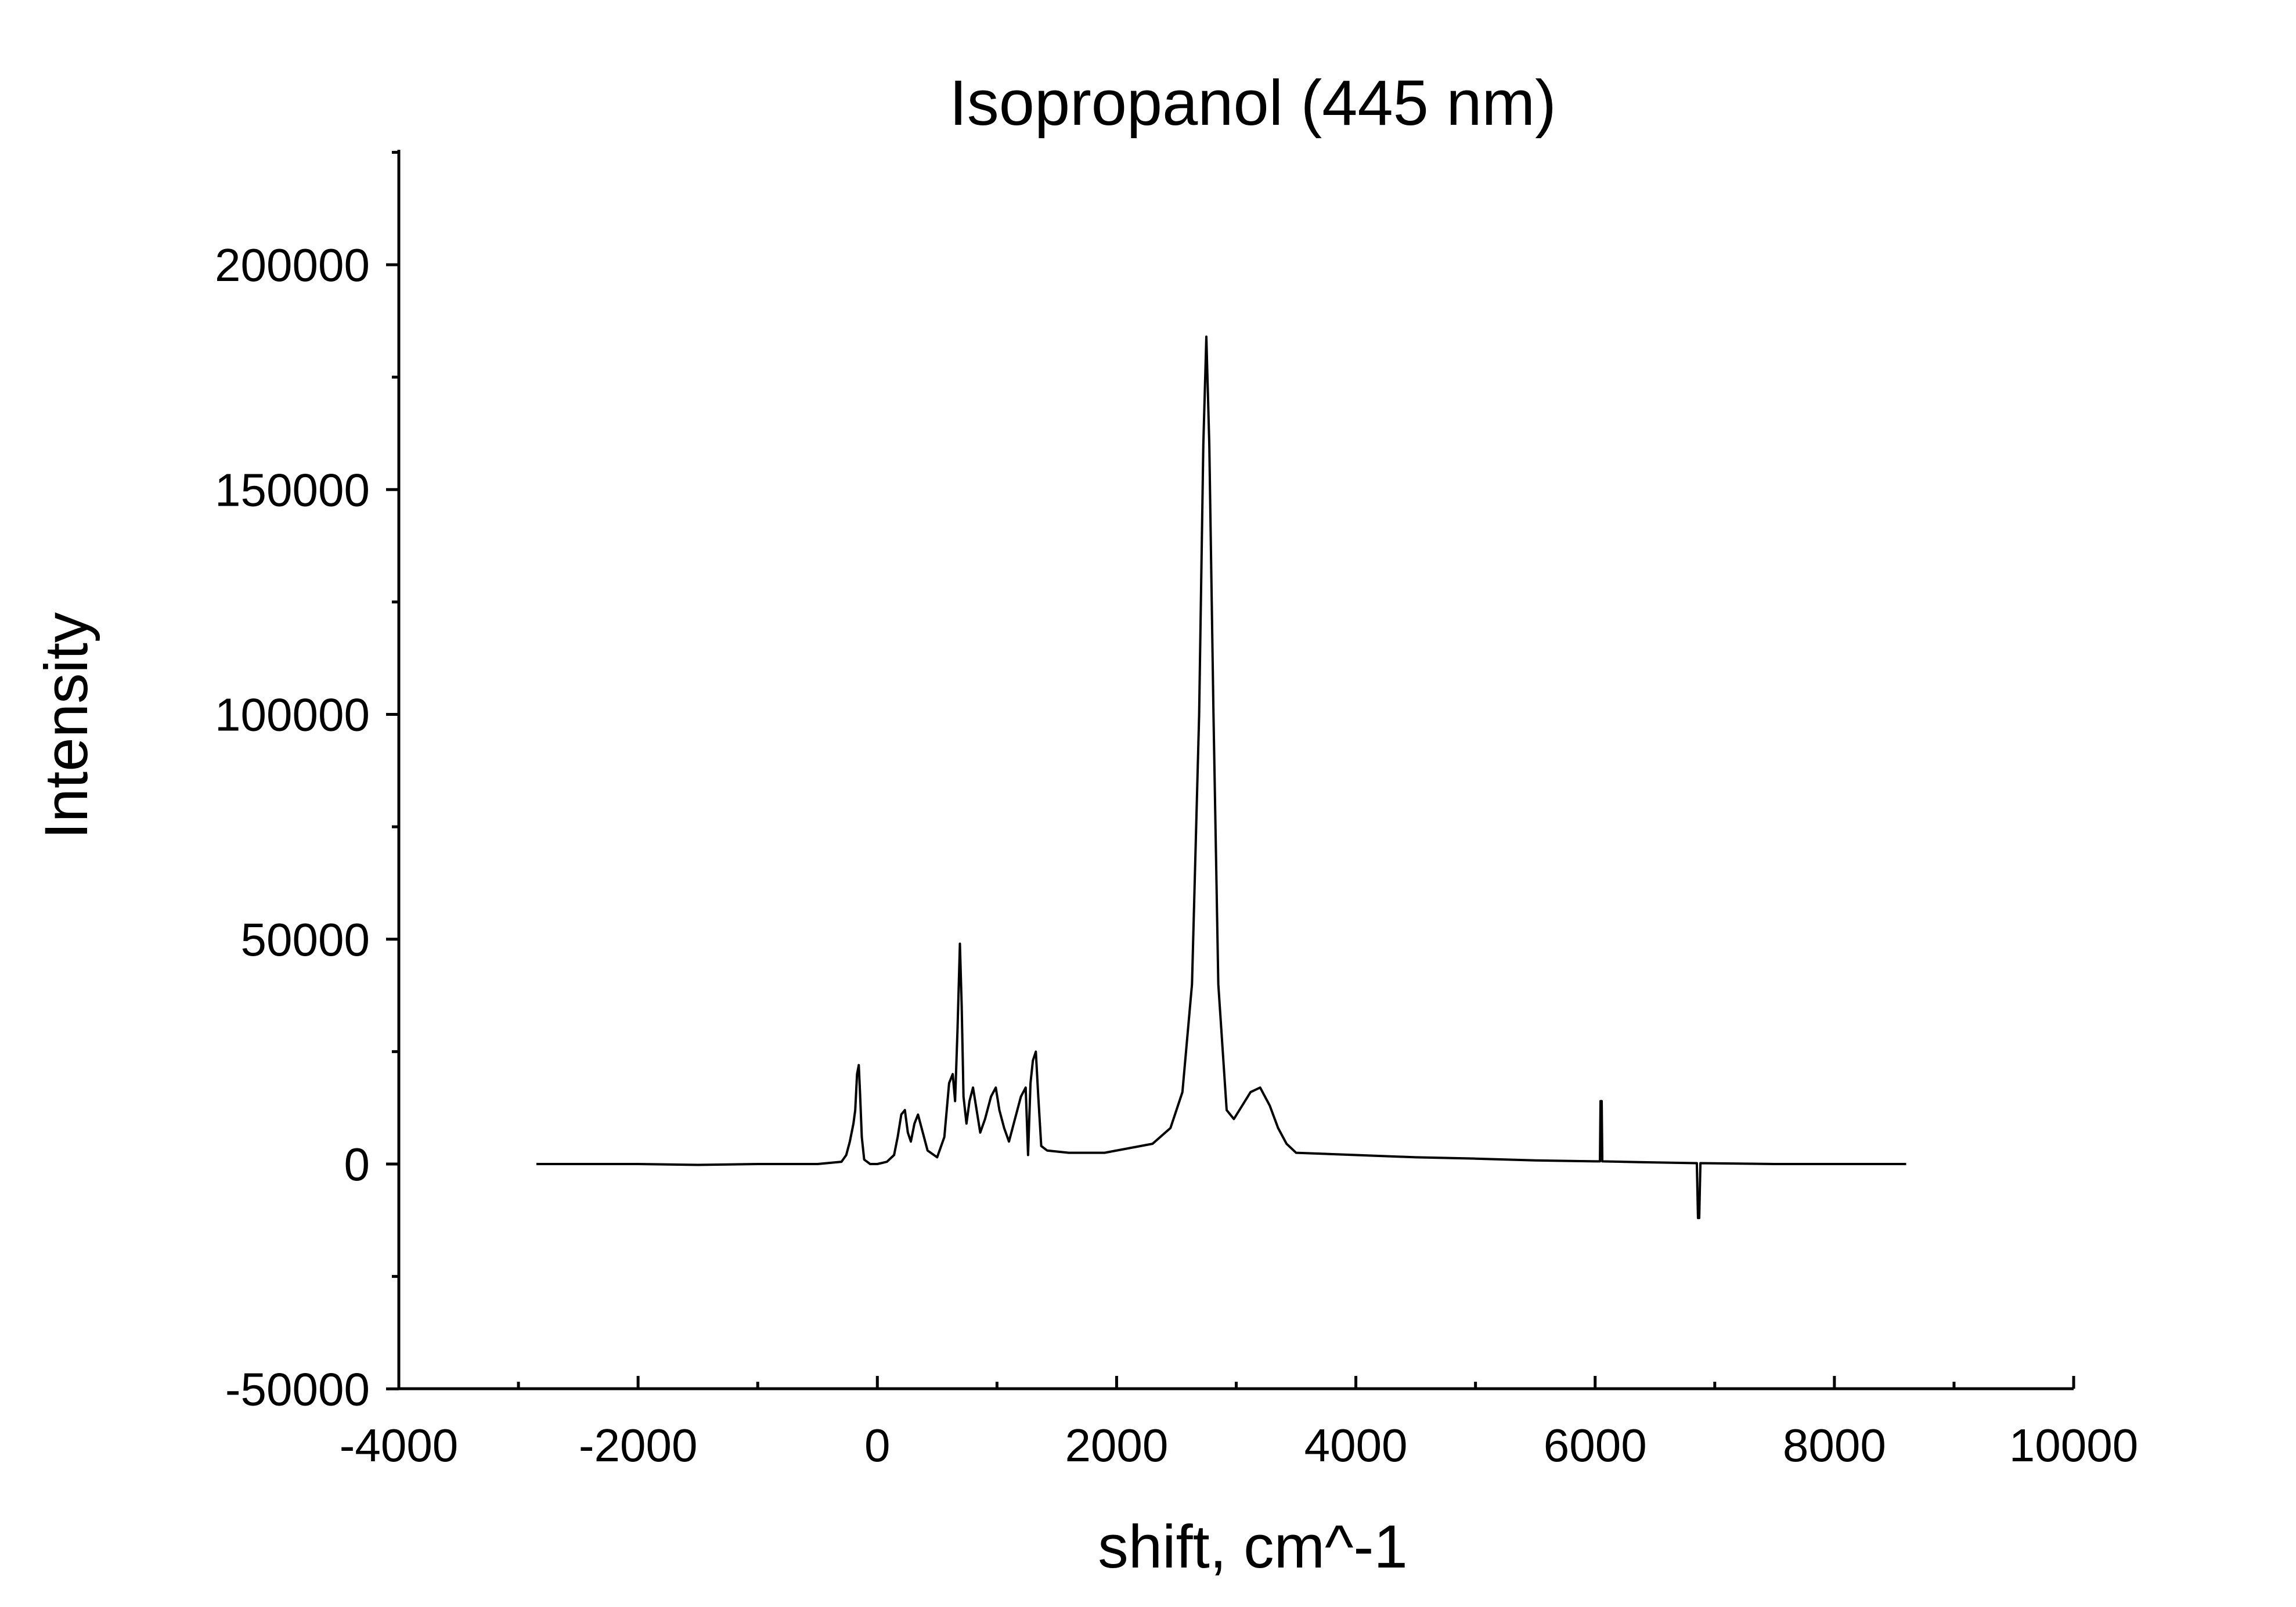 The width and height of the screenshot is (2296, 1607). Describe the element at coordinates (878, 1445) in the screenshot. I see `x-tick-label: 0` at that location.